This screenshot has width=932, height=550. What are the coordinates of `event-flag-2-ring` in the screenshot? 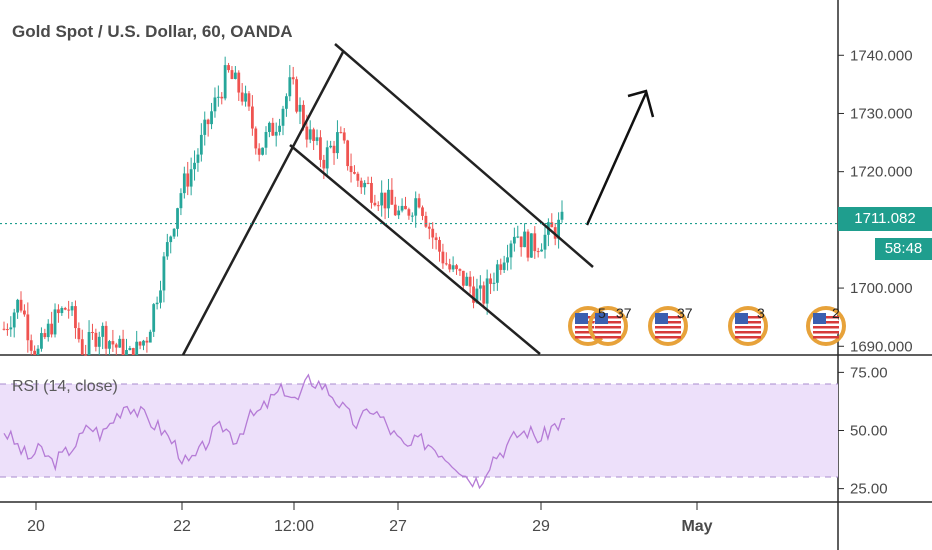 It's located at (608, 326).